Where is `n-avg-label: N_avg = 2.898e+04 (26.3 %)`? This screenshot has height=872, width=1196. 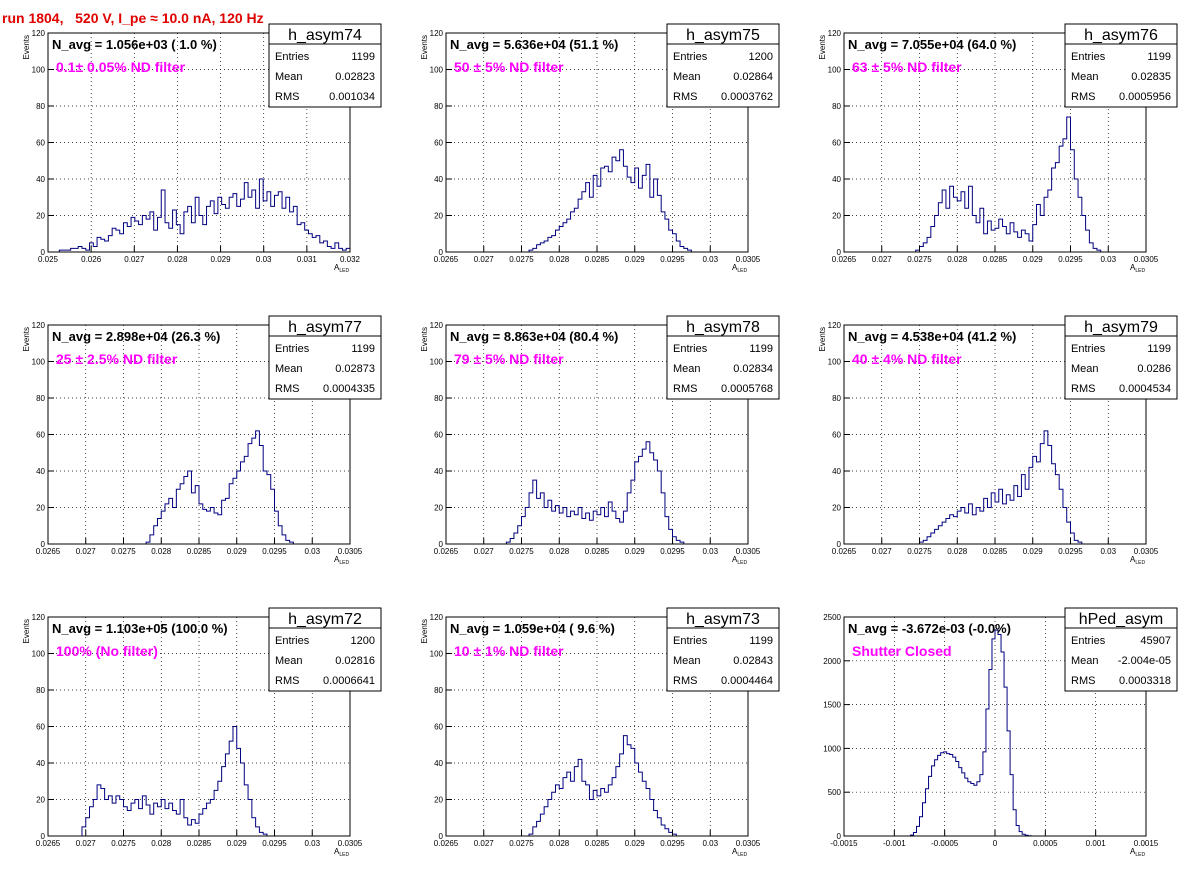 n-avg-label: N_avg = 2.898e+04 (26.3 %) is located at coordinates (136, 336).